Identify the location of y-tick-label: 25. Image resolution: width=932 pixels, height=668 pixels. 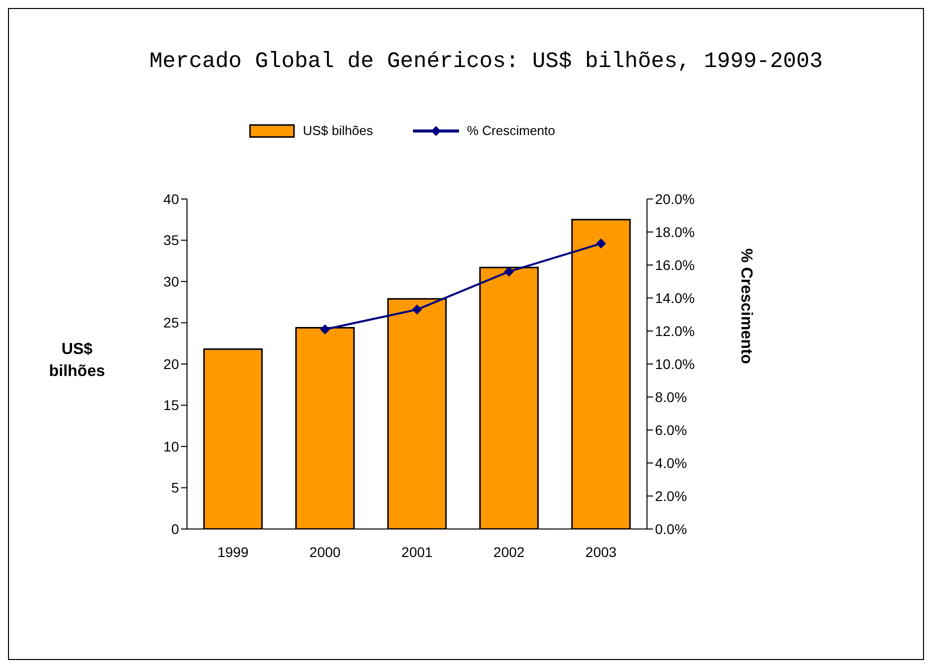
(171, 322).